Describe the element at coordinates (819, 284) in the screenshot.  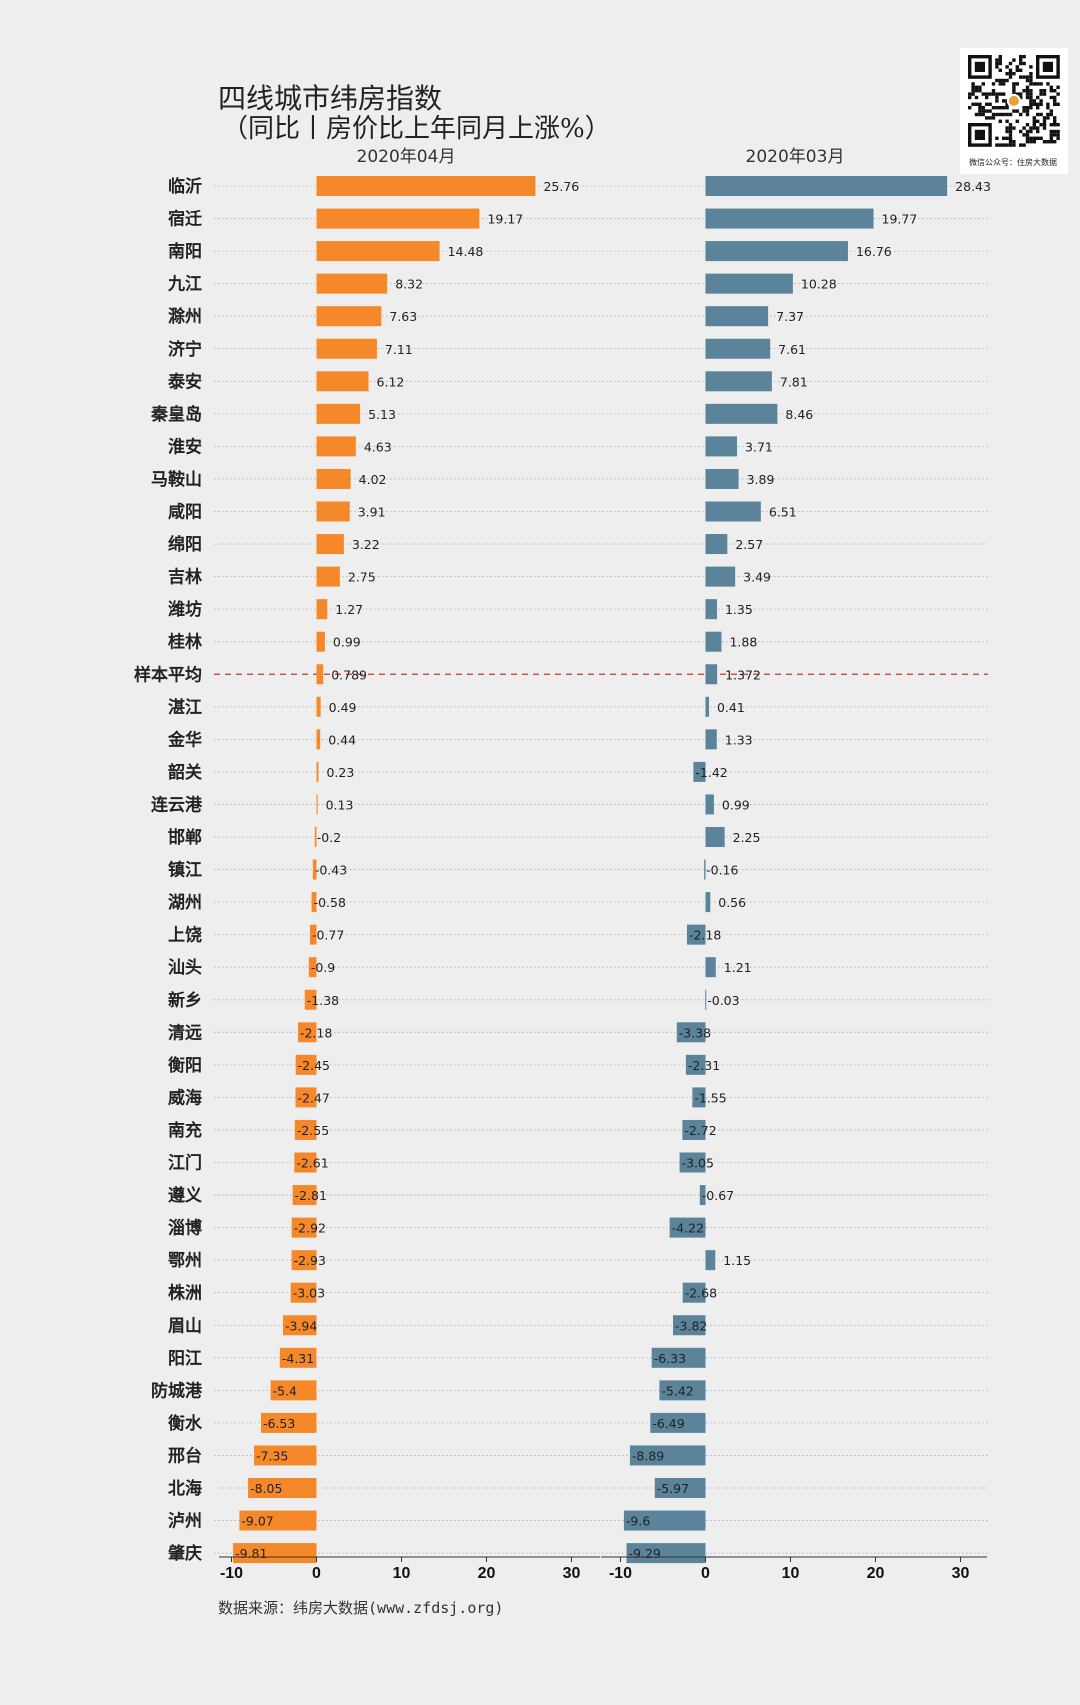
I see `data-label: 10.28` at that location.